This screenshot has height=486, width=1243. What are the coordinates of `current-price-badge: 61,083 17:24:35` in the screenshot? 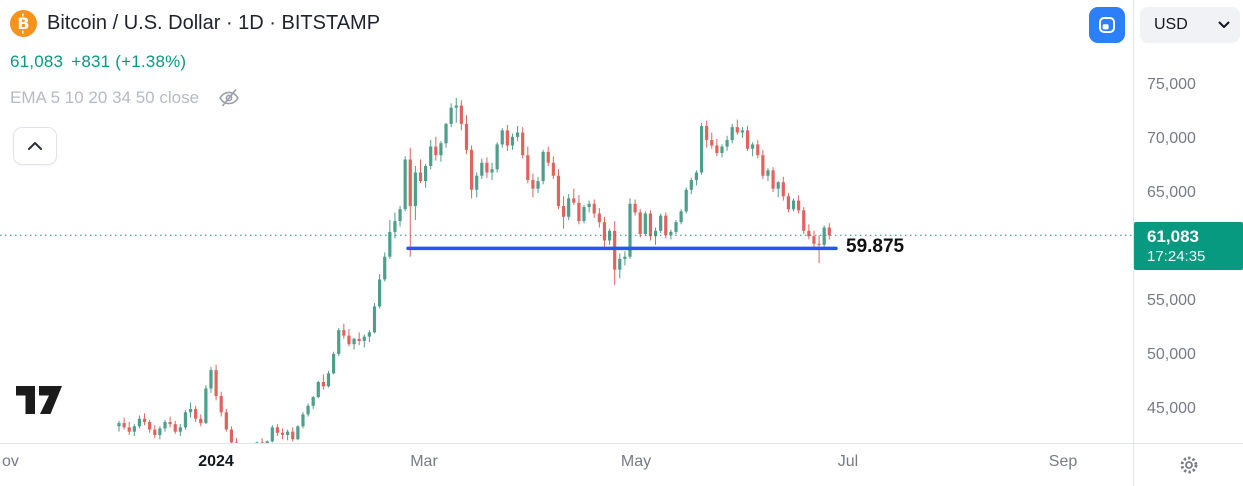 It's located at (1188, 246).